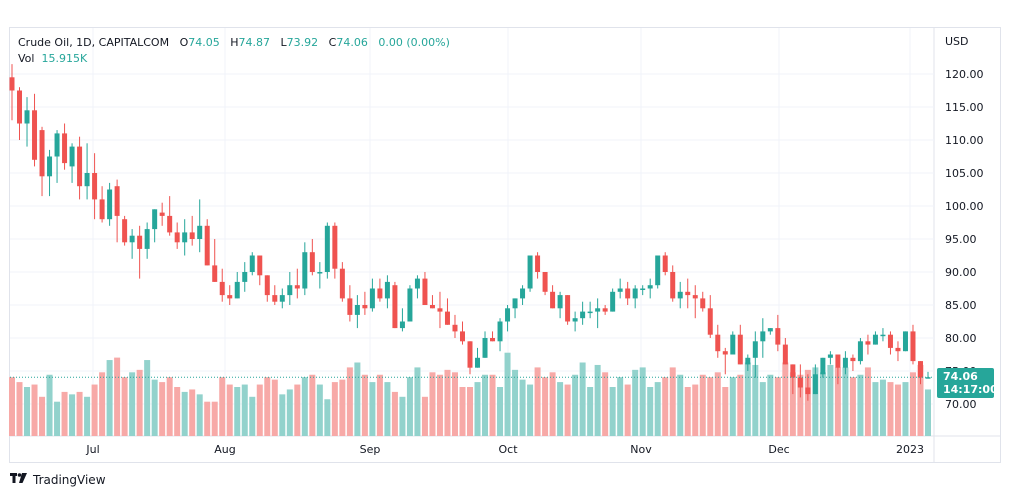  What do you see at coordinates (504, 449) in the screenshot?
I see `time-axis: Jul Aug Sep Oct Nov Dec 2023` at bounding box center [504, 449].